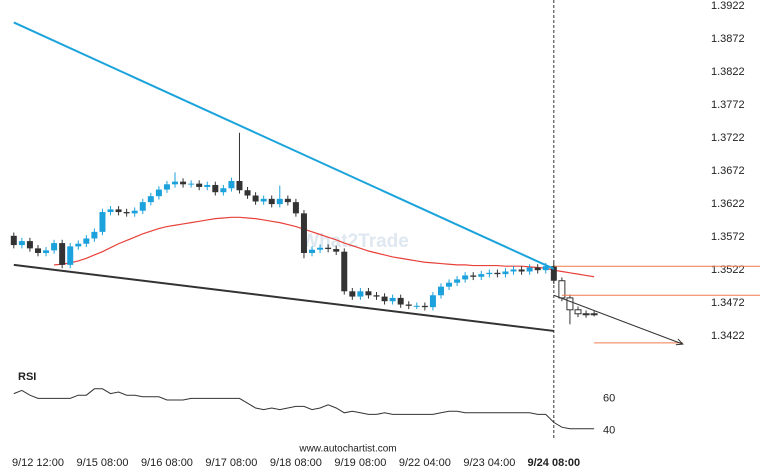 The width and height of the screenshot is (760, 475). What do you see at coordinates (425, 463) in the screenshot?
I see `x-tick-label: 9/22 04:00` at bounding box center [425, 463].